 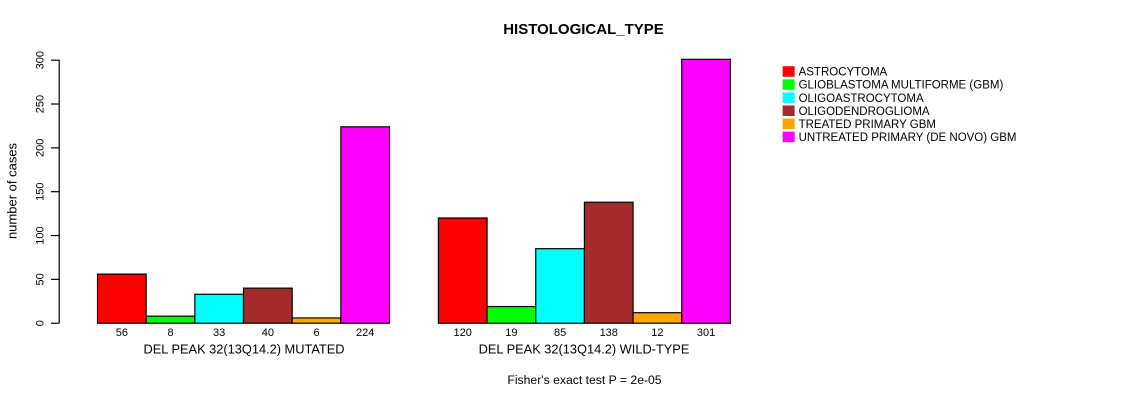 What do you see at coordinates (41, 60) in the screenshot?
I see `svg-text: 300` at bounding box center [41, 60].